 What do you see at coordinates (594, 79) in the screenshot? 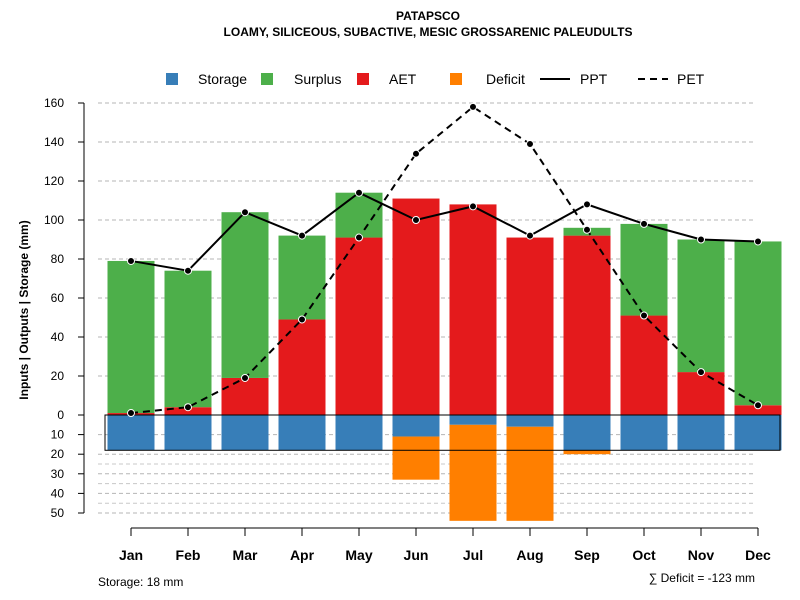
I see `legend-label-ppt: PPT` at bounding box center [594, 79].